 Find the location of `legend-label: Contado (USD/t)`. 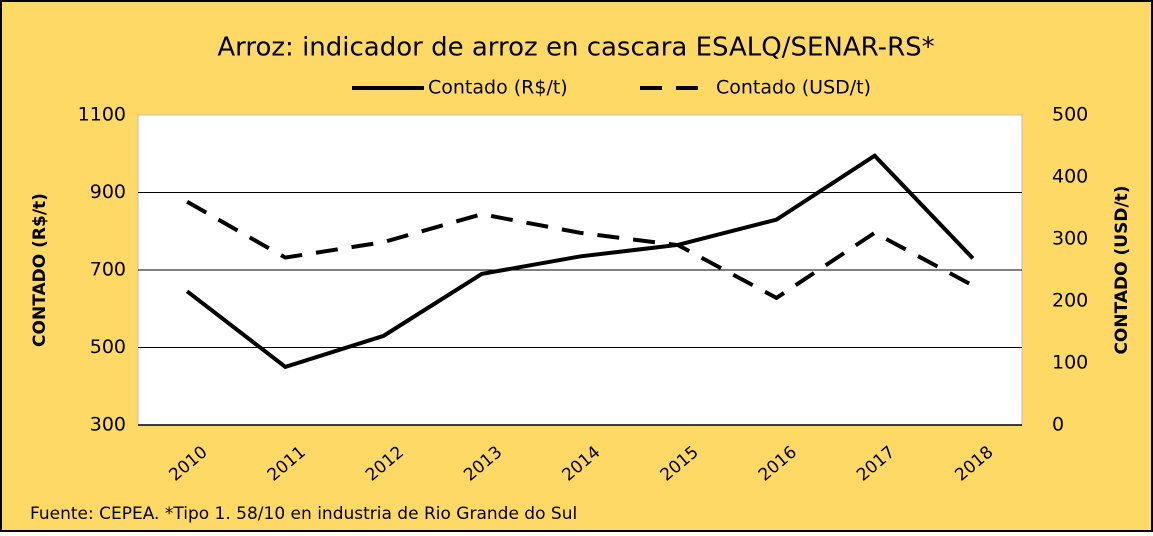

legend-label: Contado (USD/t) is located at coordinates (793, 88).